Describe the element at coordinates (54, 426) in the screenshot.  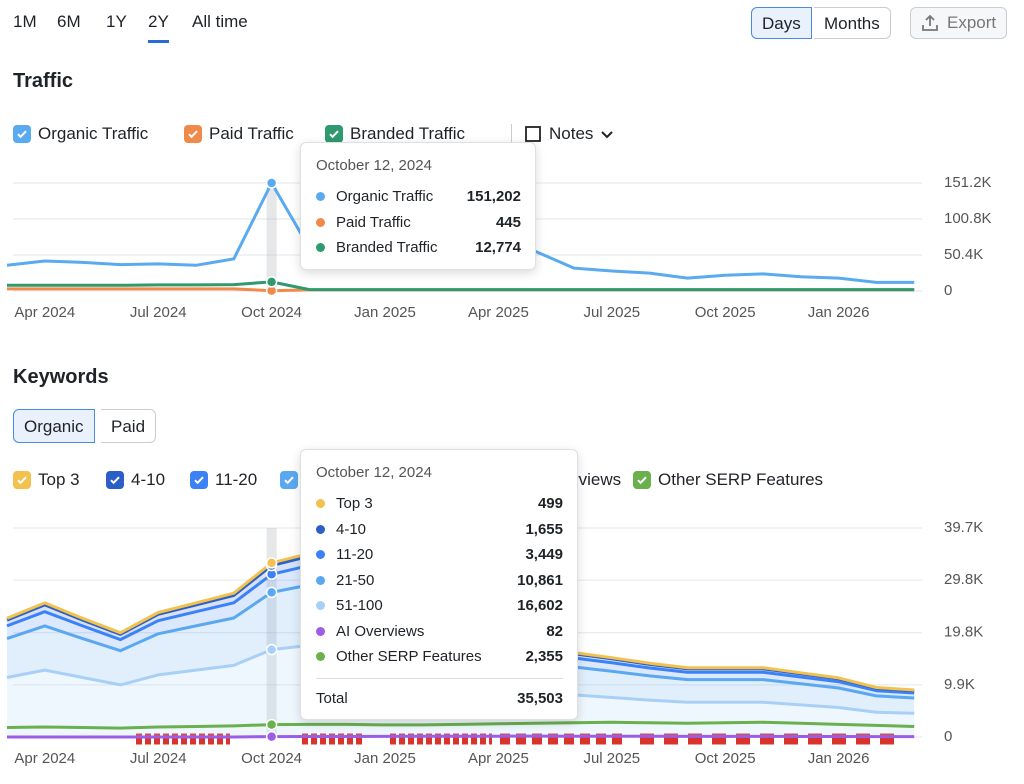
I see `organic-toggle: Organic` at that location.